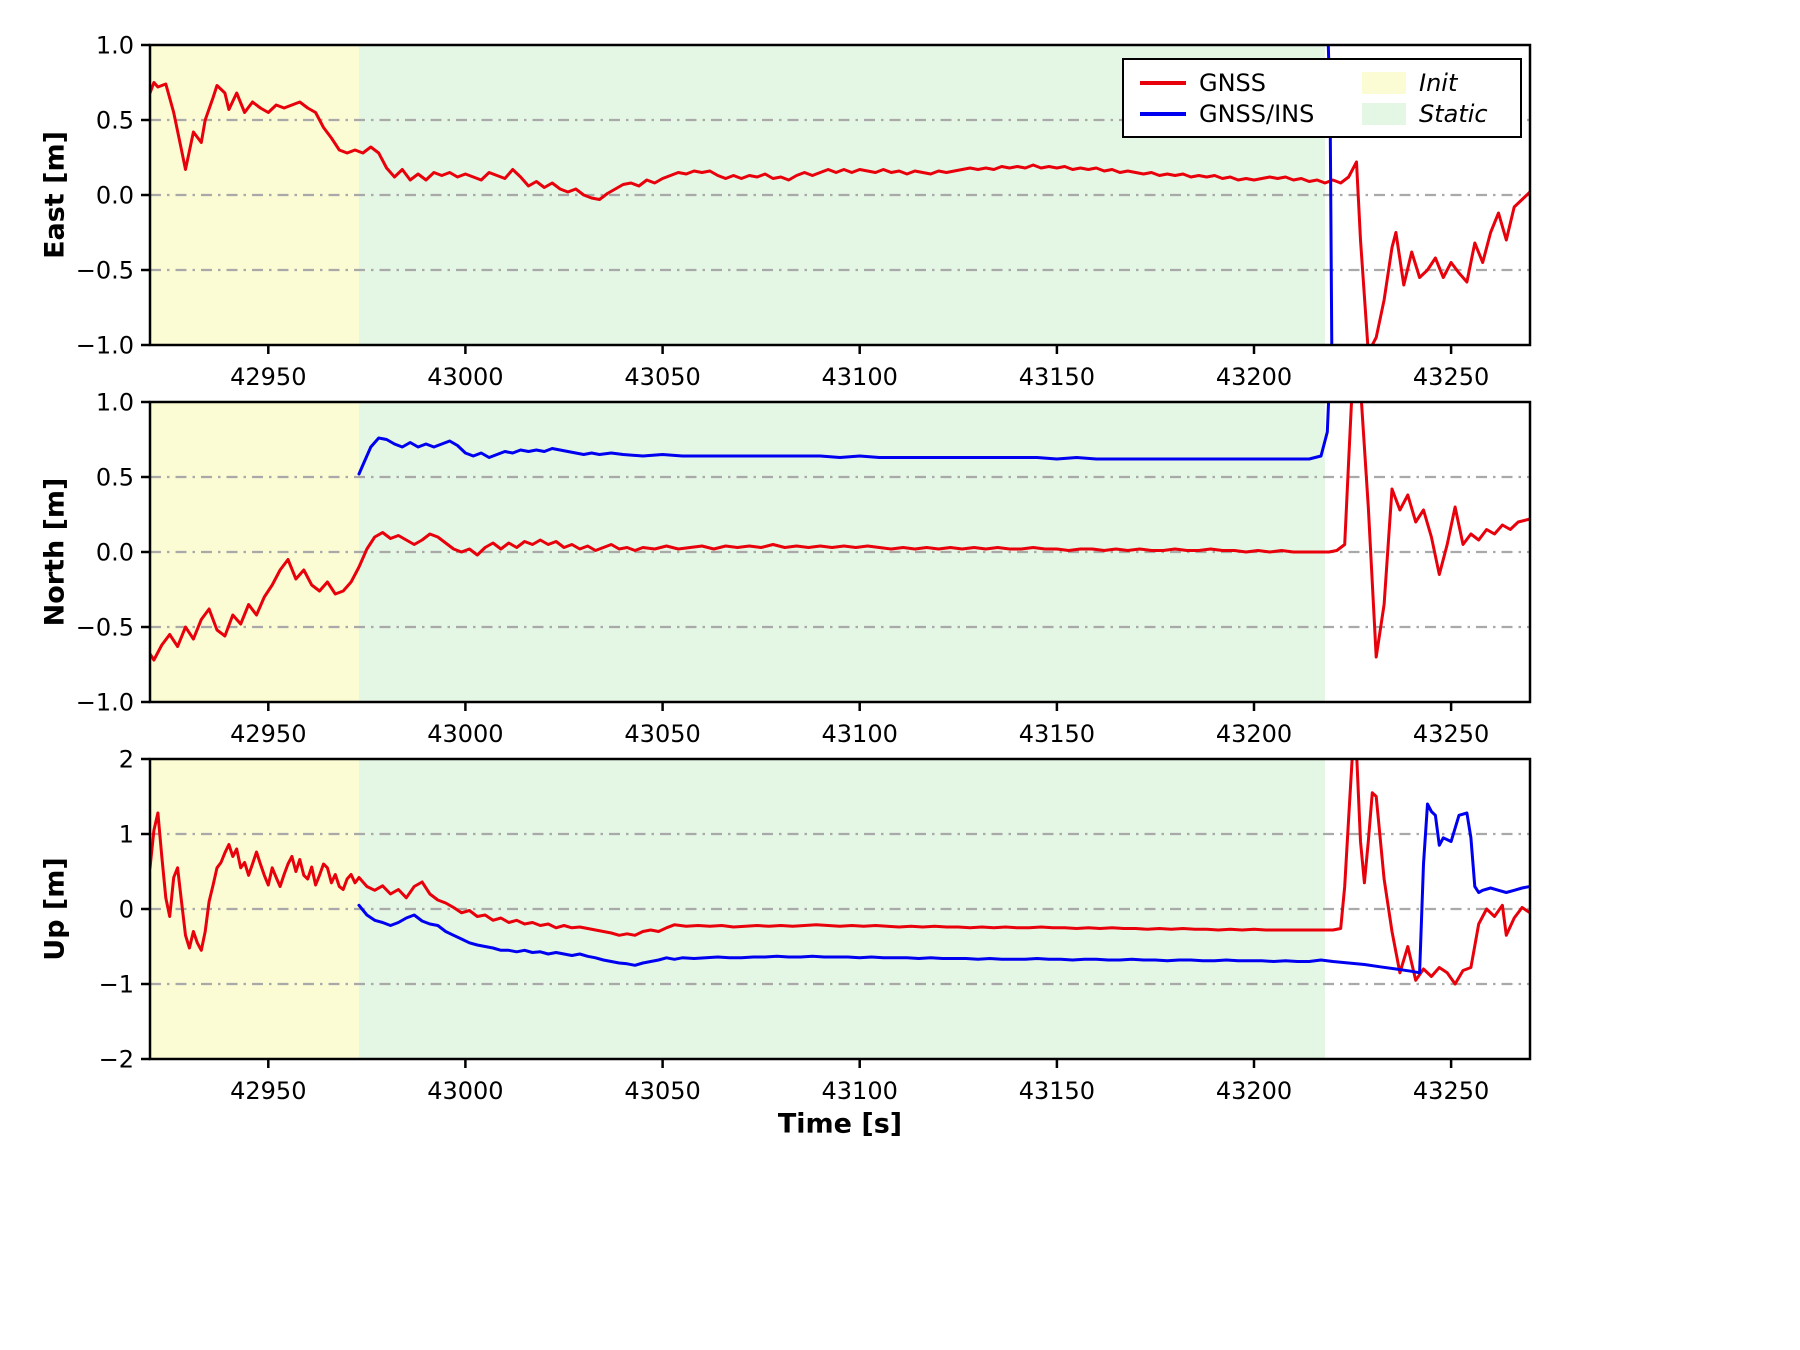 The width and height of the screenshot is (1800, 1350). I want to click on north-ytick-label: −0.5, so click(105, 628).